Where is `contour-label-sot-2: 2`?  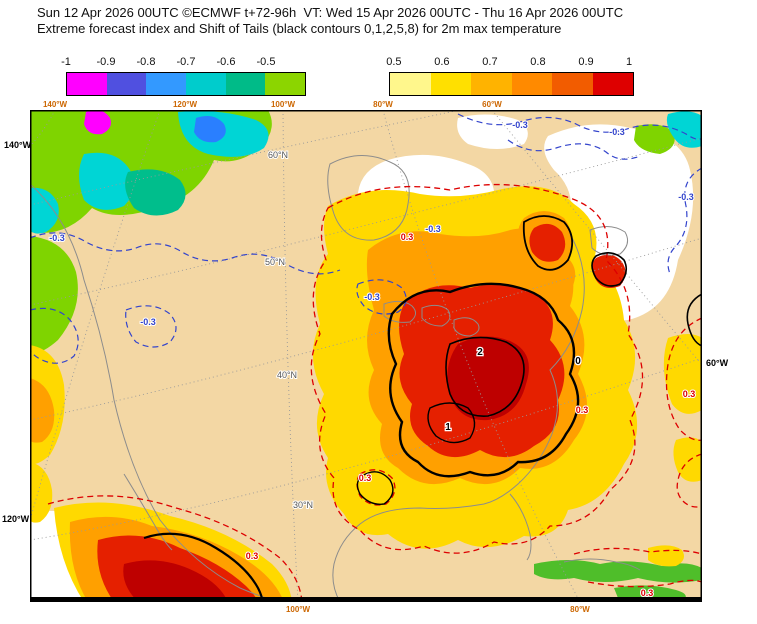
contour-label-sot-2: 2 is located at coordinates (480, 352).